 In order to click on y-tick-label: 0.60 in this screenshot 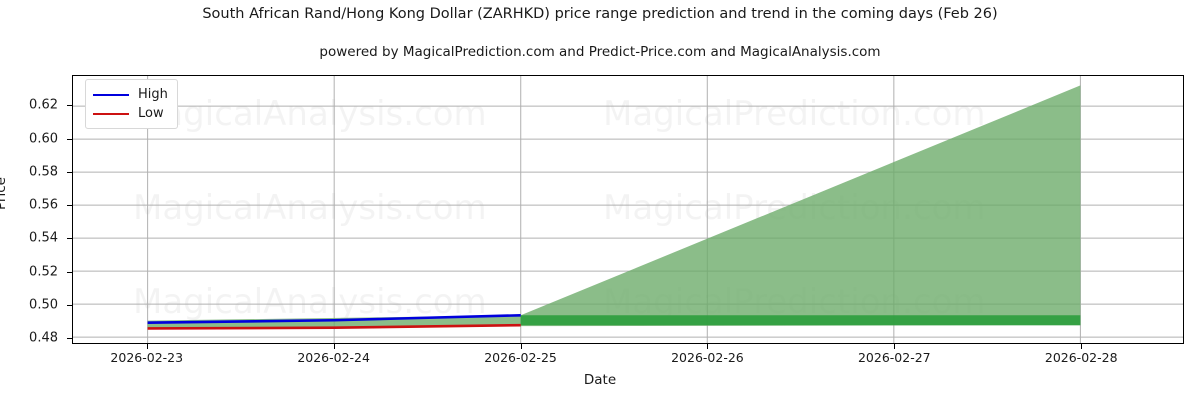, I will do `click(43, 139)`.